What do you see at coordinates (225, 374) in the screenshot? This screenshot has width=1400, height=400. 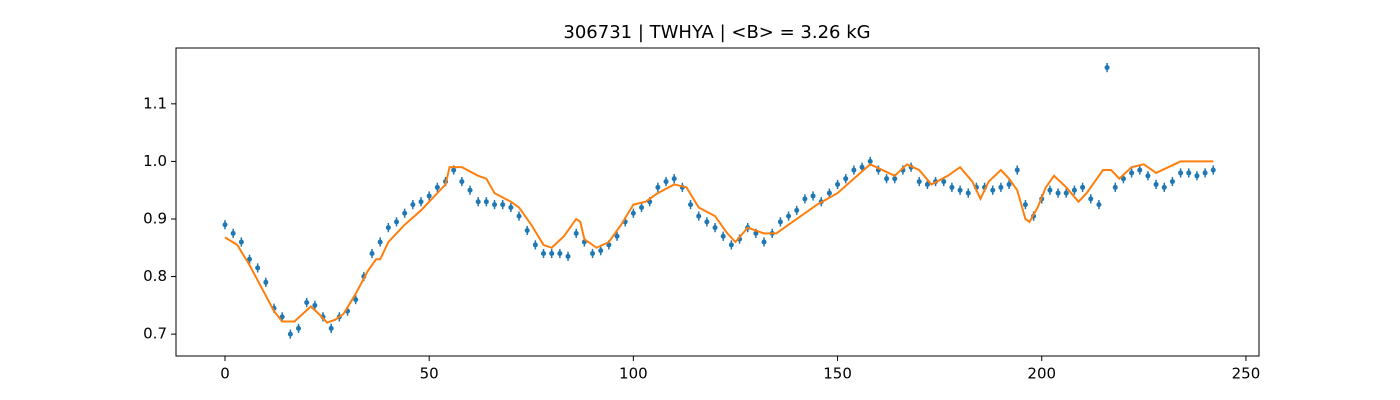 I see `x-tick-label: 0` at bounding box center [225, 374].